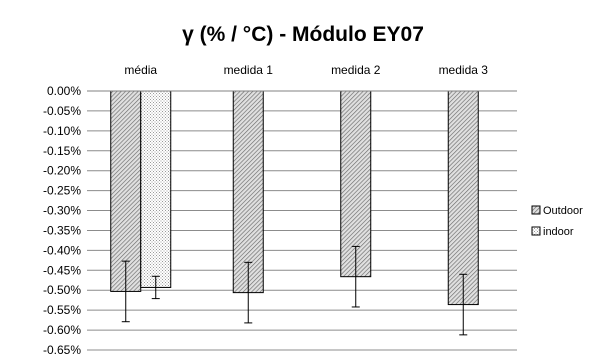 This screenshot has height=356, width=606. Describe the element at coordinates (62, 230) in the screenshot. I see `y-tick-label: -0.35%` at that location.